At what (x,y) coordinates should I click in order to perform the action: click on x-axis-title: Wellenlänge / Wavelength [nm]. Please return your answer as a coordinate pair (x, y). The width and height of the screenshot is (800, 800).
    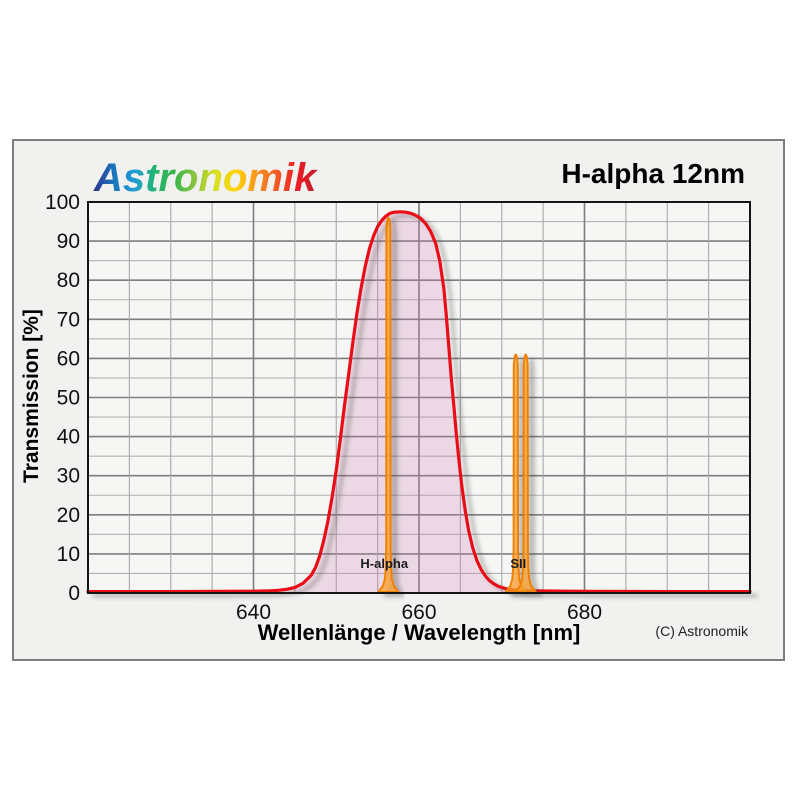
    Looking at the image, I should click on (419, 632).